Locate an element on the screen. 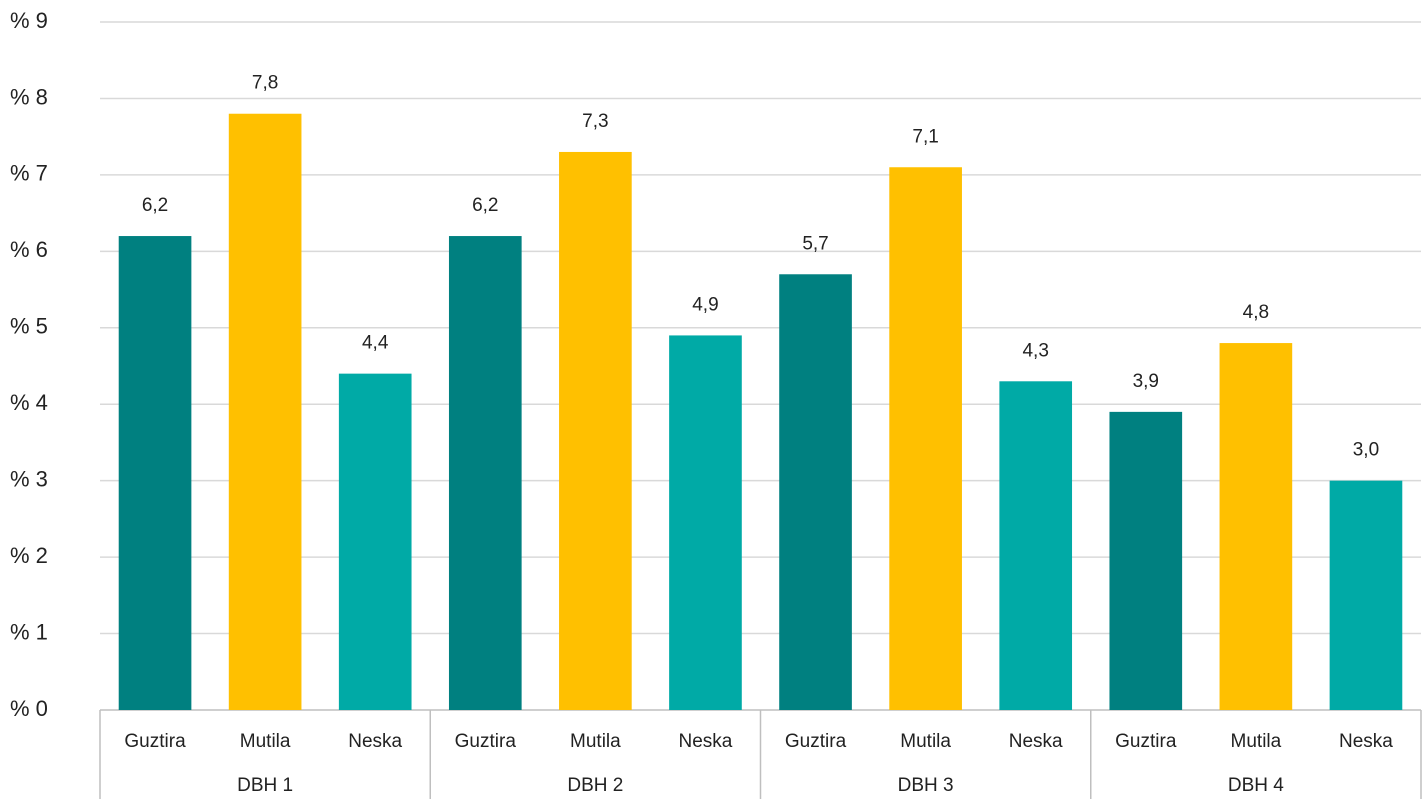  y-tick-label: % 2 is located at coordinates (29, 555).